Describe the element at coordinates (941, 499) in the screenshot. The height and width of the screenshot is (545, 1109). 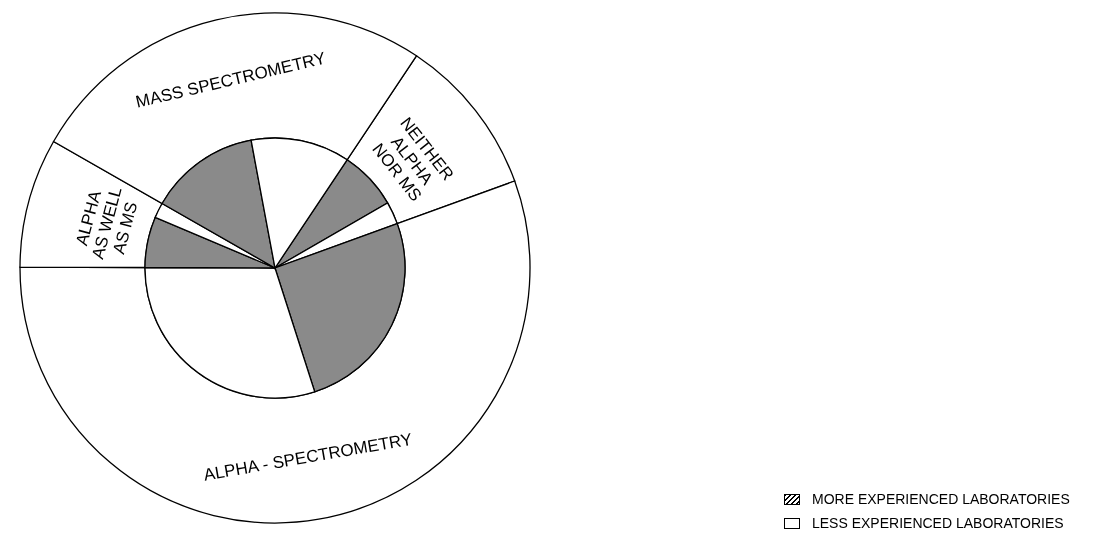
I see `text: MORE EXPERIENCED LABORATORIES` at that location.